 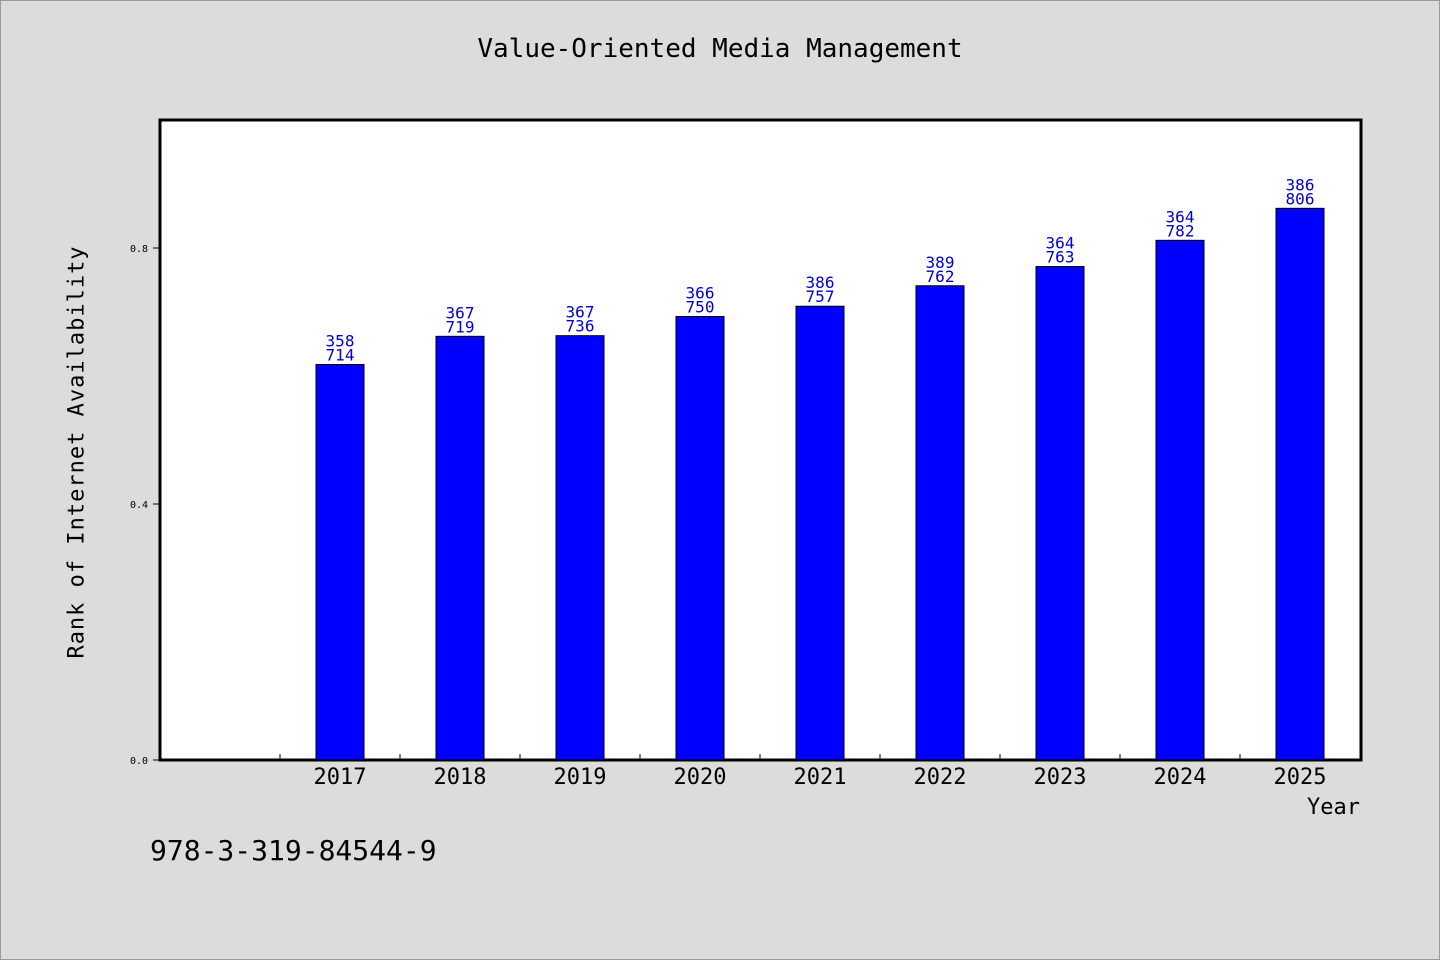 What do you see at coordinates (77, 452) in the screenshot?
I see `y-axis-label: Rank of Internet Availability` at bounding box center [77, 452].